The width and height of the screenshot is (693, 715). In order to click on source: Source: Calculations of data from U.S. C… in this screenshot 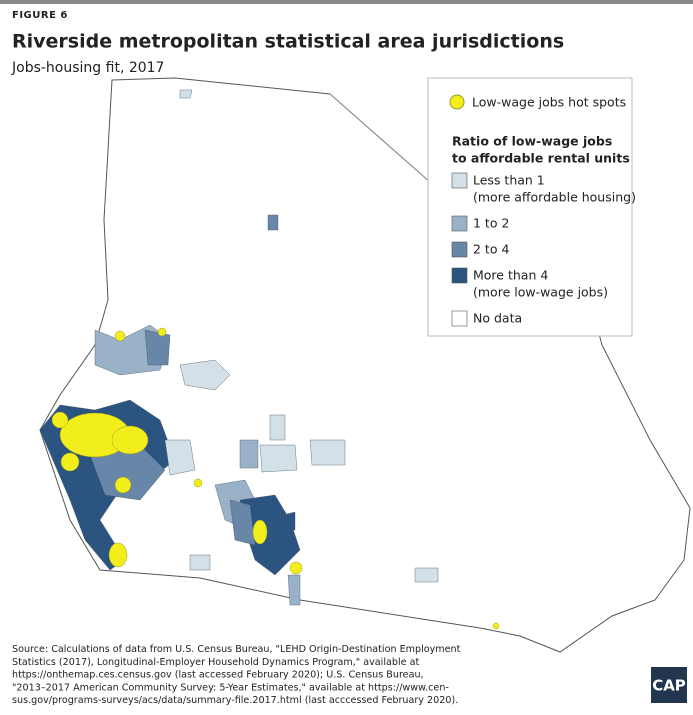, I will do `click(236, 675)`.